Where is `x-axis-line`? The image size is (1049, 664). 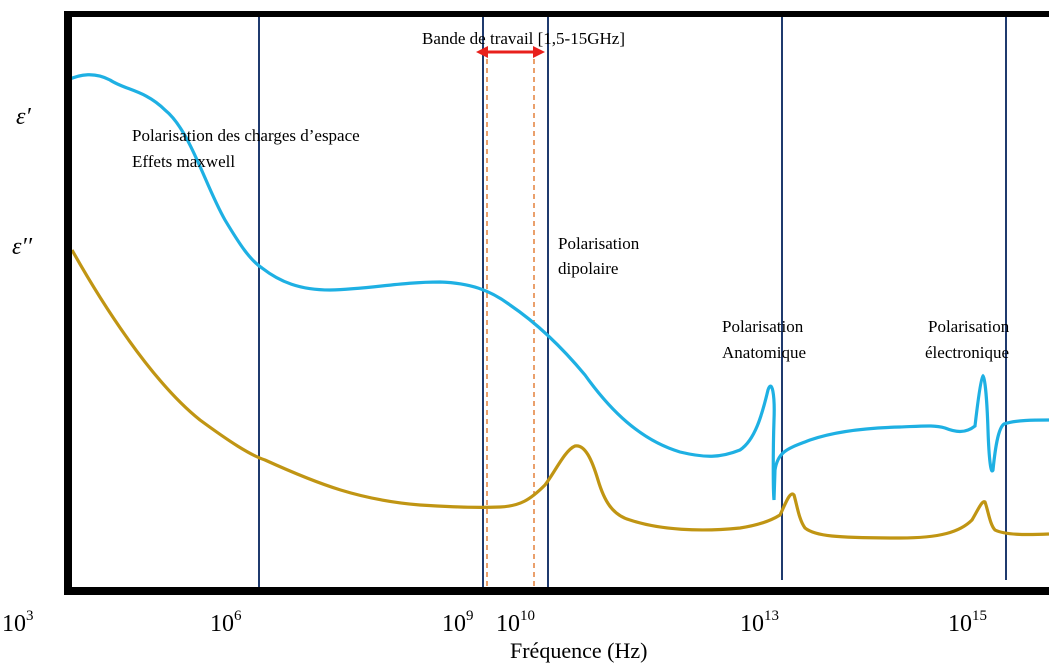
x-axis-line is located at coordinates (556, 591).